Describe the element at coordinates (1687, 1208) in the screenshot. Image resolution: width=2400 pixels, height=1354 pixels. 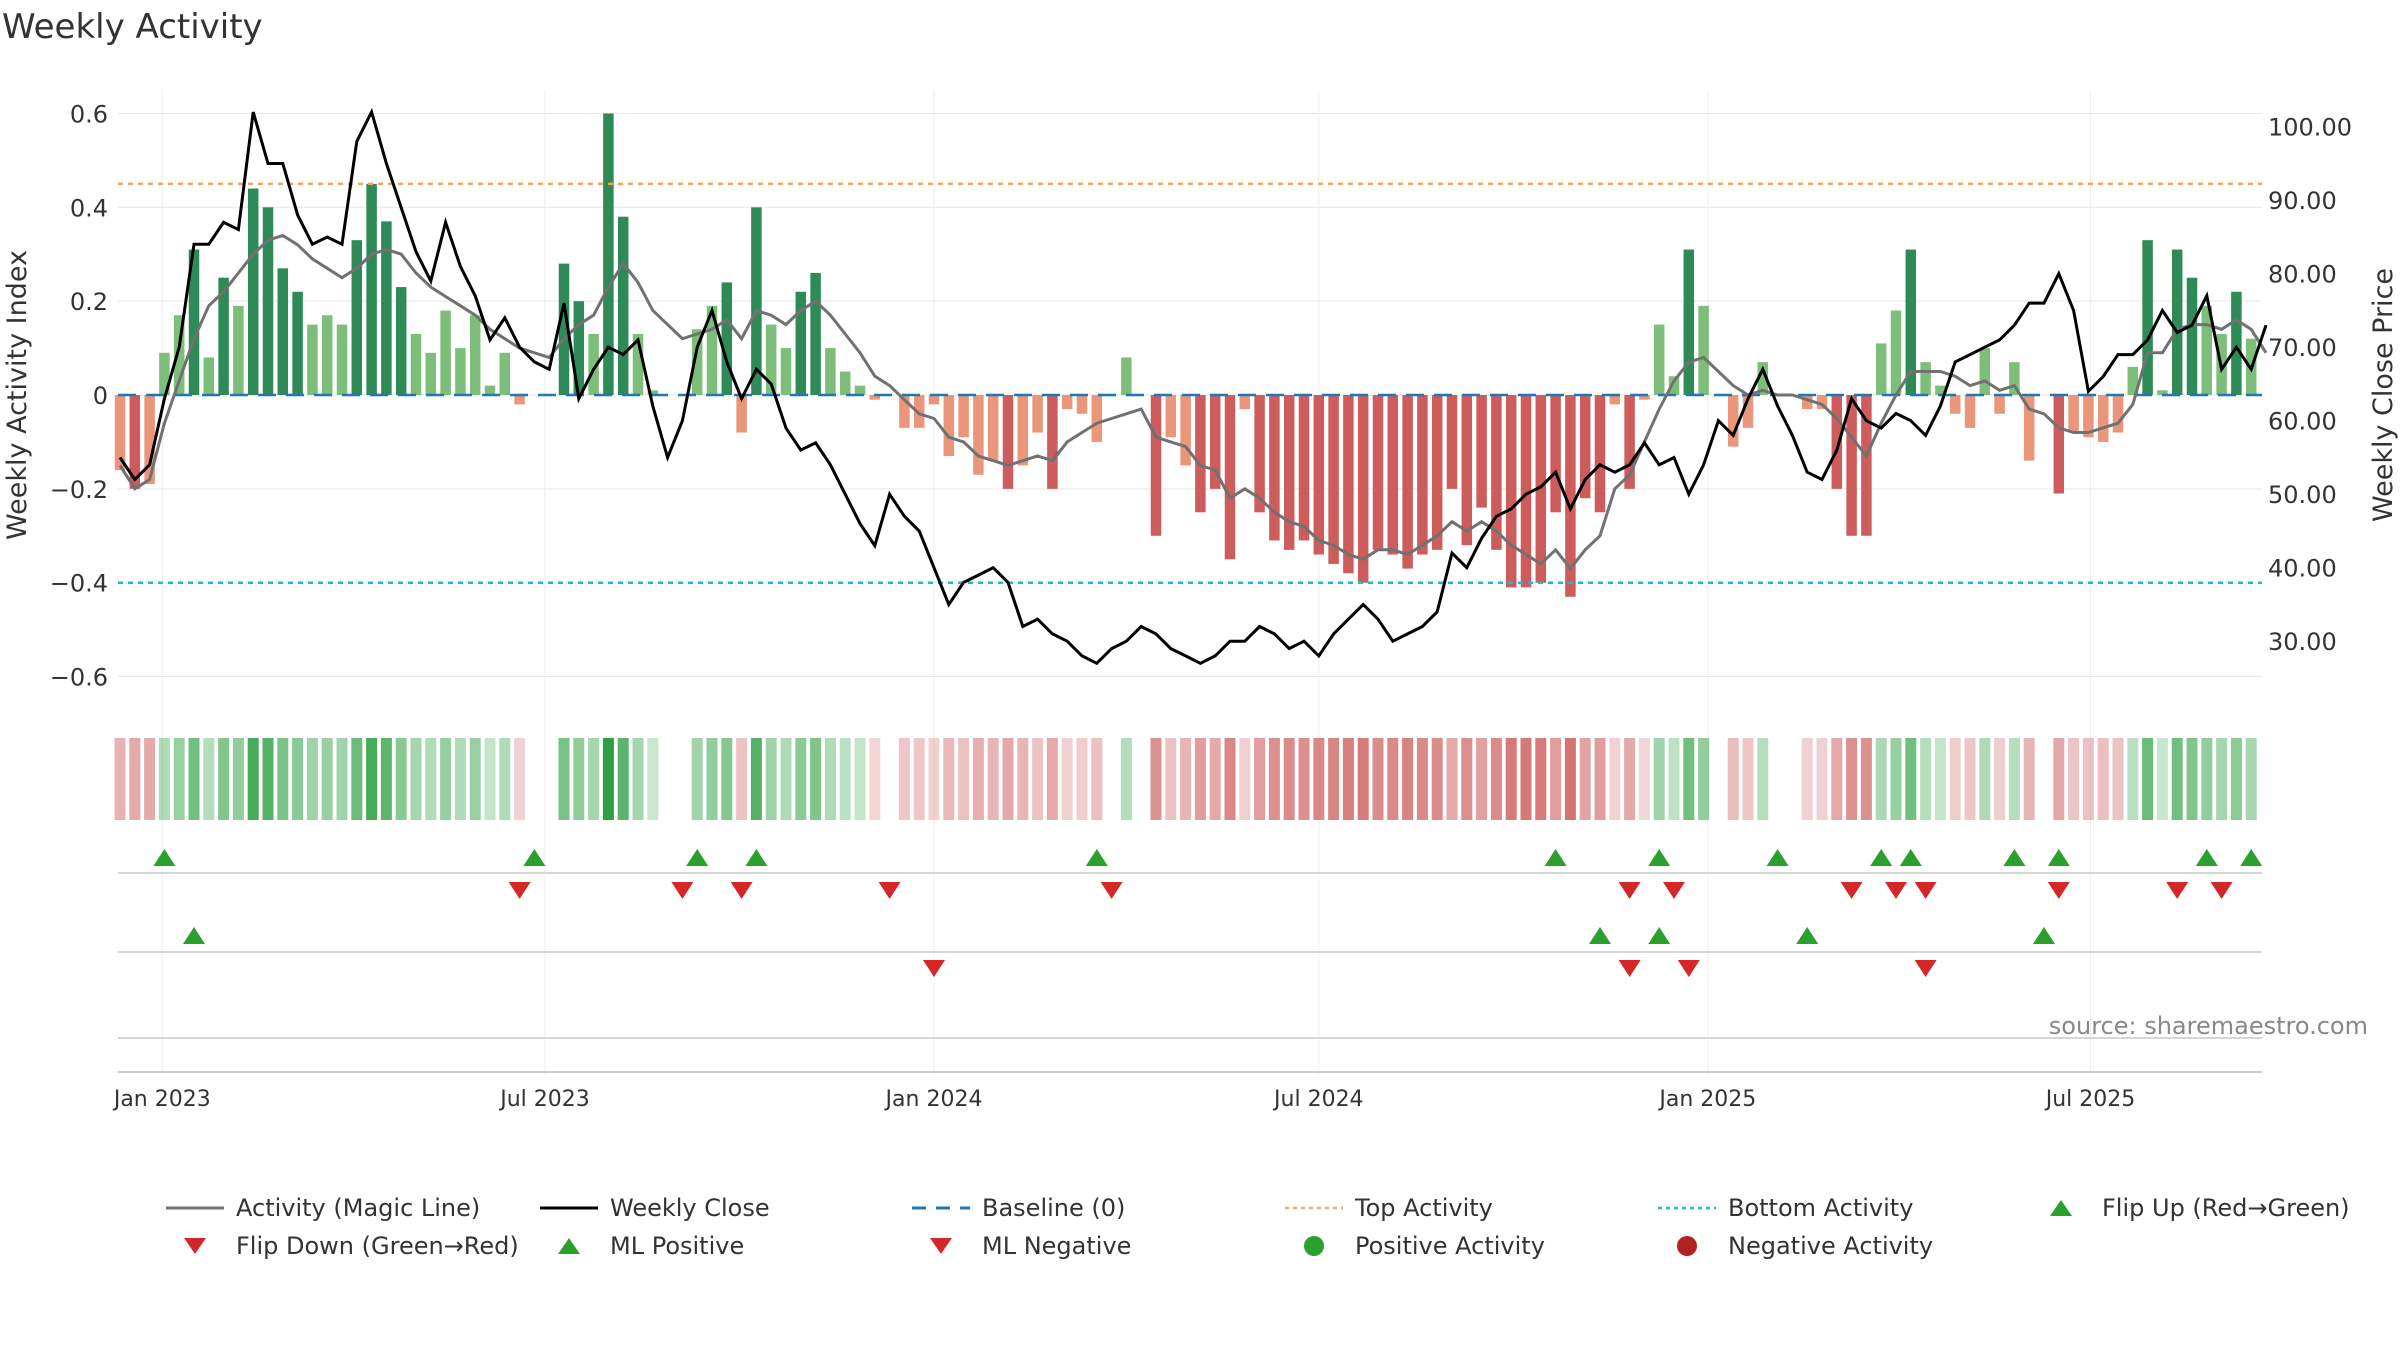
I see `cyan-dotted-line-icon` at that location.